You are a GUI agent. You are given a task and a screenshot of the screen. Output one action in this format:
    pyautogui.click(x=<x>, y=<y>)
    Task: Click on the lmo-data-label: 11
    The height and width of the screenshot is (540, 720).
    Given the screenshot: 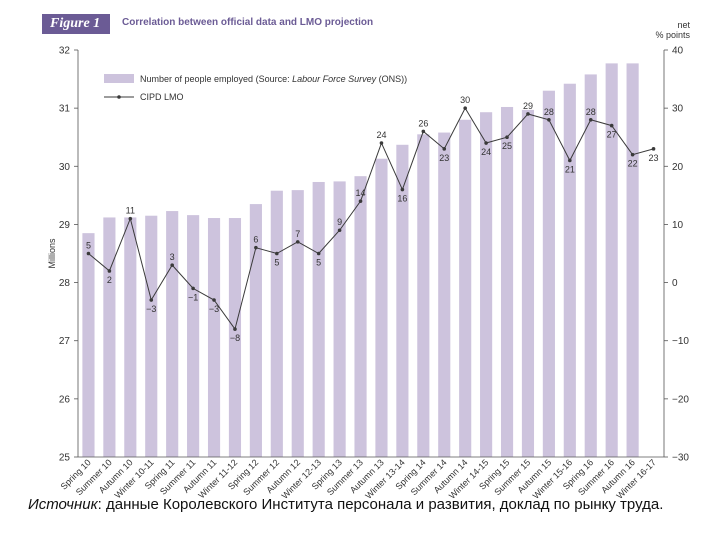 What is the action you would take?
    pyautogui.click(x=130, y=211)
    